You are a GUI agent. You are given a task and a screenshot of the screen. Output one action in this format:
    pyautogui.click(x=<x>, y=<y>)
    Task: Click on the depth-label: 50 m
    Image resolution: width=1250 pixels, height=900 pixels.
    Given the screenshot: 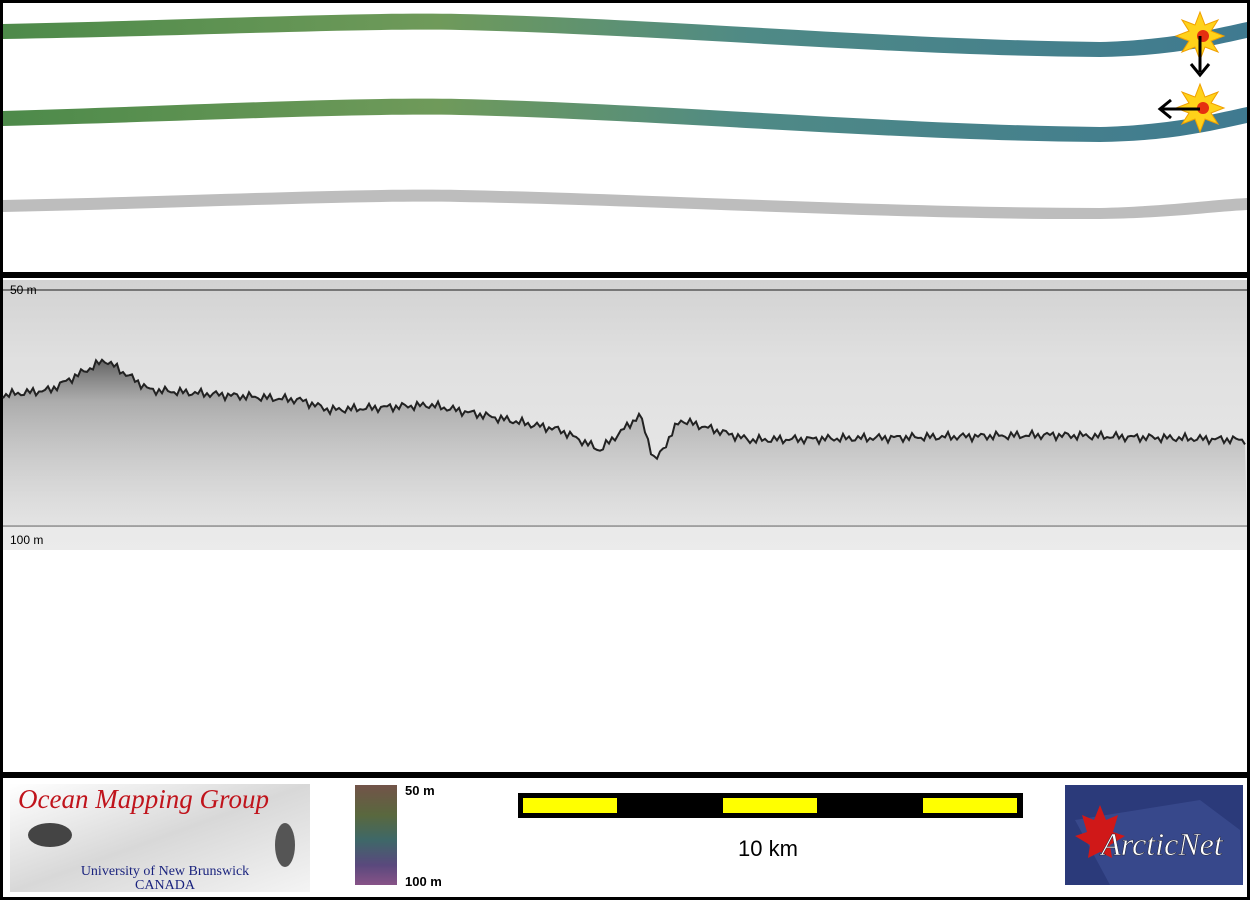 What is the action you would take?
    pyautogui.click(x=23, y=290)
    